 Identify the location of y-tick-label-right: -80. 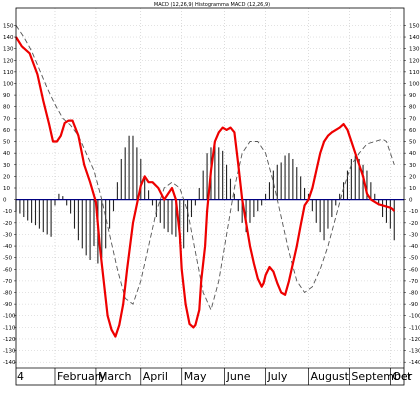
(413, 294).